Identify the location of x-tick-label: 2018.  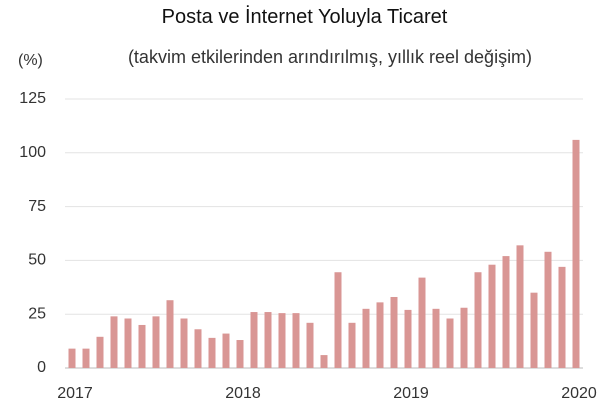
(243, 393).